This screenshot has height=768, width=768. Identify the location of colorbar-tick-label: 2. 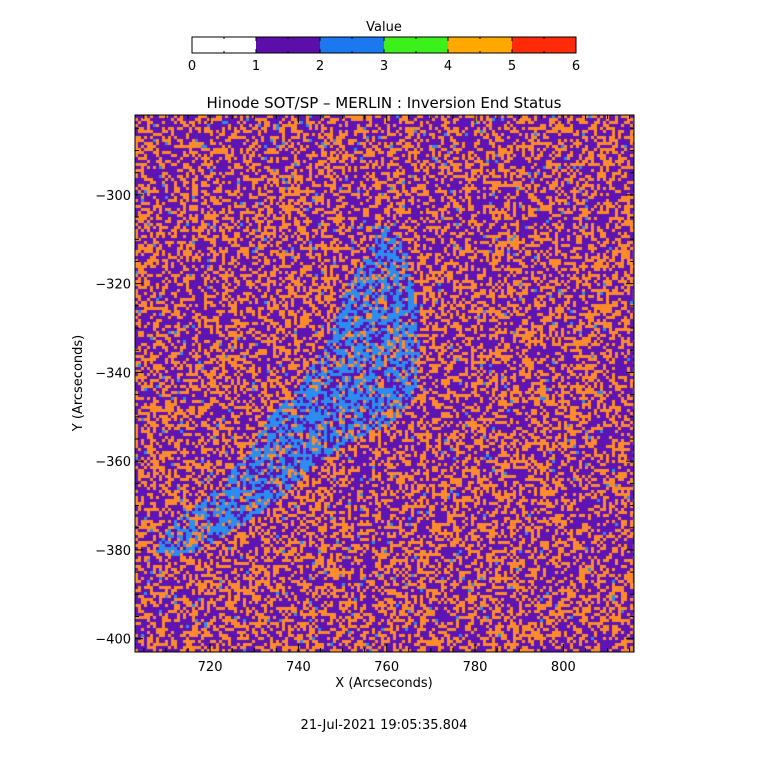
(320, 66).